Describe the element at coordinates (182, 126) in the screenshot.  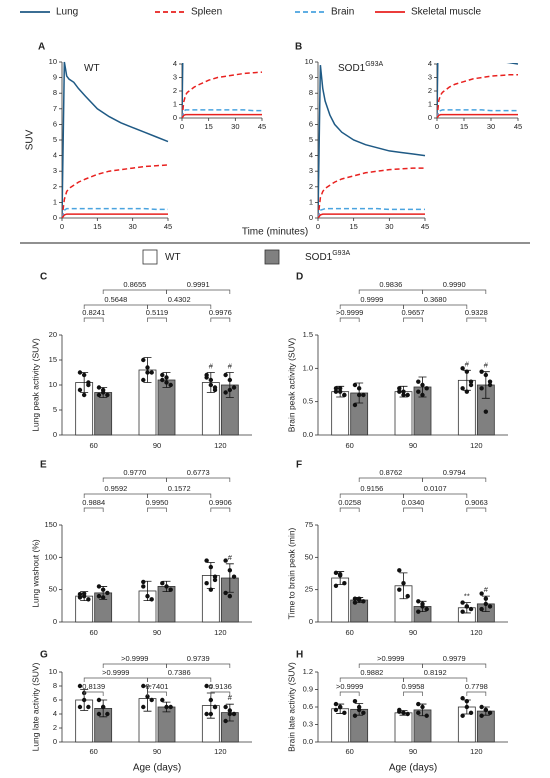
I see `x-tick-label: 0` at that location.